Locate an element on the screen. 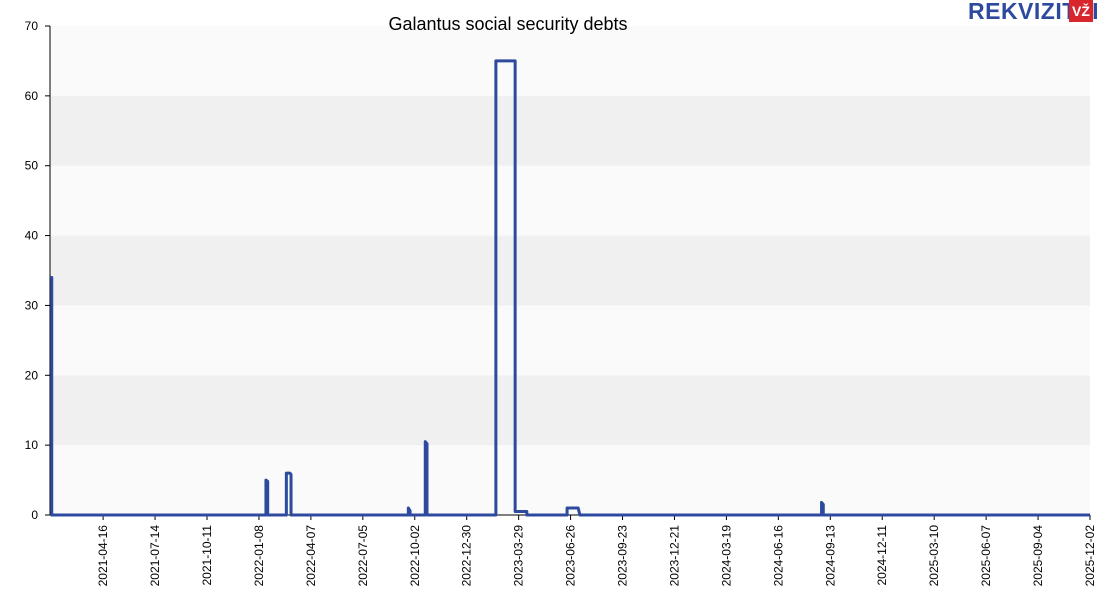  y-axis: 0 10 20 30 40 50 60 70 is located at coordinates (38, 270).